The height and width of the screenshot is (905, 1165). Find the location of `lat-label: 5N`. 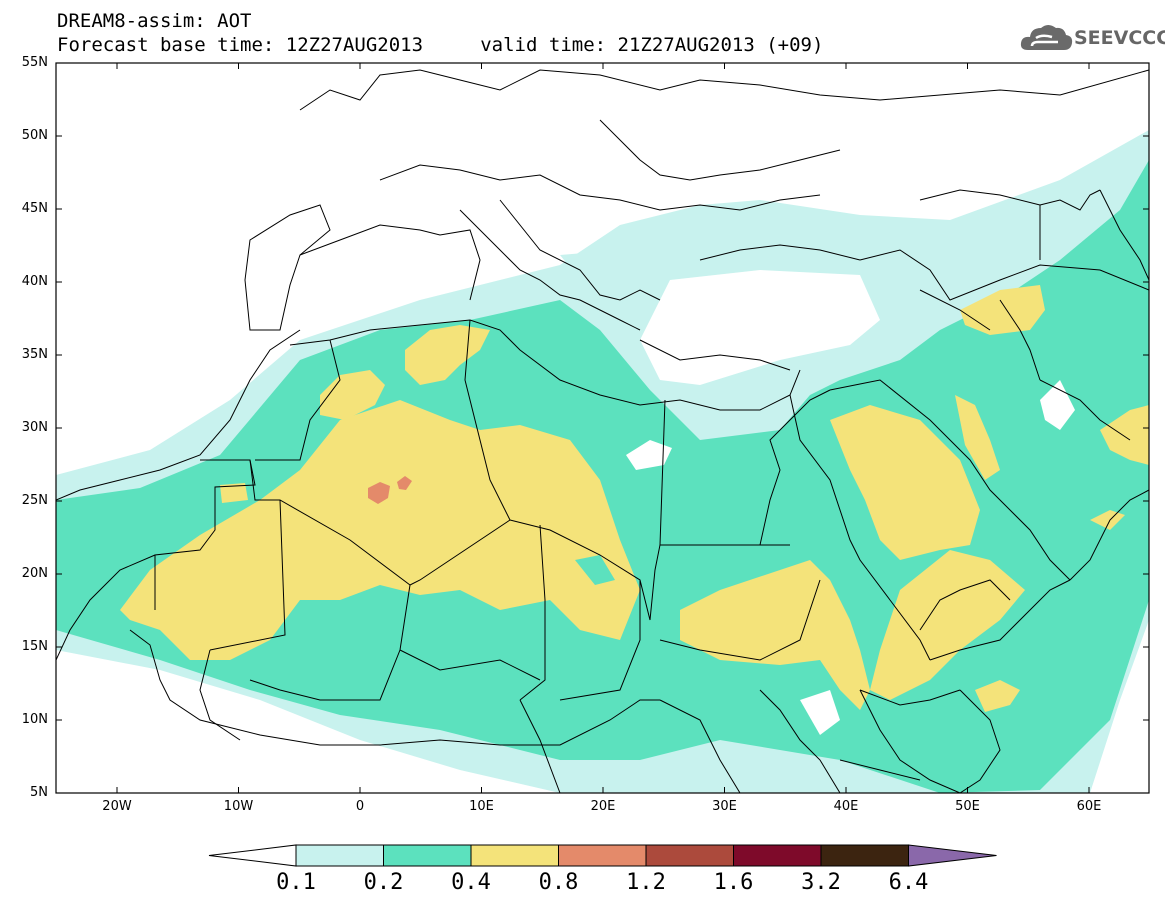

lat-label: 5N is located at coordinates (39, 792).